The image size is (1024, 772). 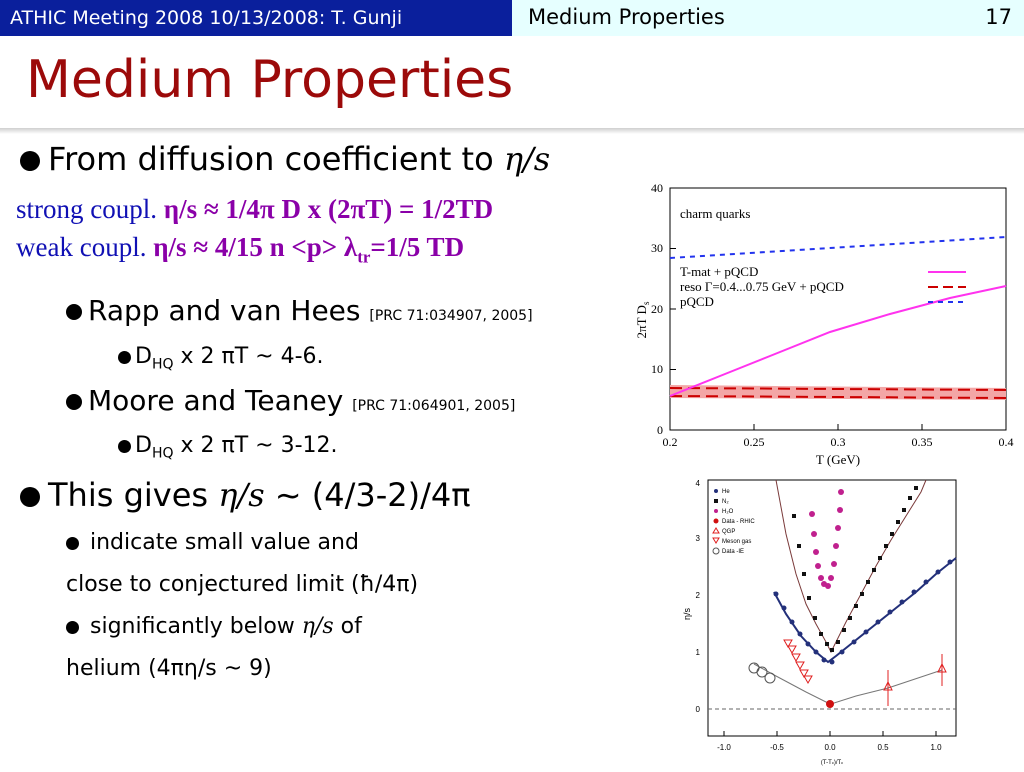 What do you see at coordinates (347, 626) in the screenshot?
I see `below-line1b: of` at bounding box center [347, 626].